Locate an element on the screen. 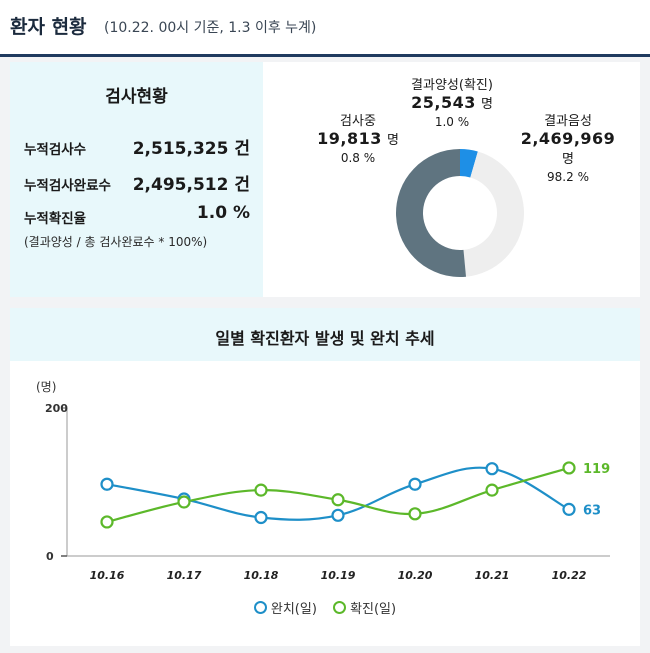  y-tick-label: 200 is located at coordinates (56, 408).